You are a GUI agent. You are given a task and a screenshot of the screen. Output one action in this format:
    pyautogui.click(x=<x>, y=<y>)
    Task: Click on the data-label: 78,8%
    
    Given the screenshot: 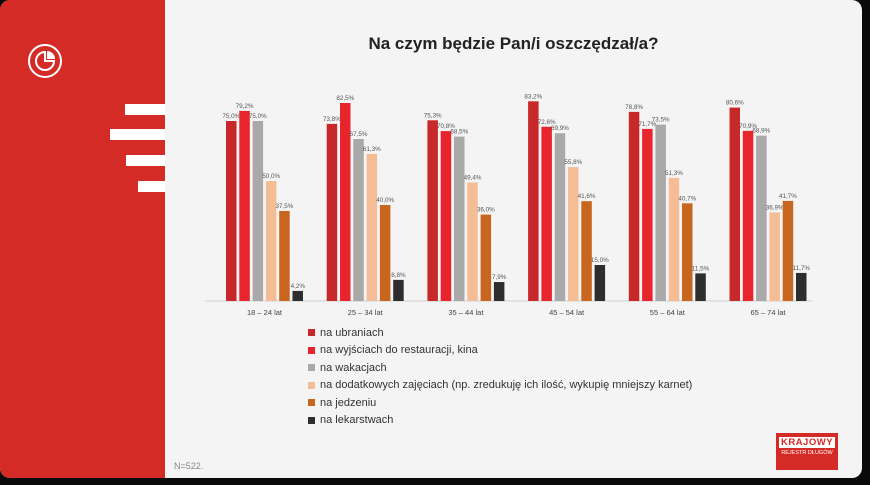 What is the action you would take?
    pyautogui.click(x=634, y=107)
    